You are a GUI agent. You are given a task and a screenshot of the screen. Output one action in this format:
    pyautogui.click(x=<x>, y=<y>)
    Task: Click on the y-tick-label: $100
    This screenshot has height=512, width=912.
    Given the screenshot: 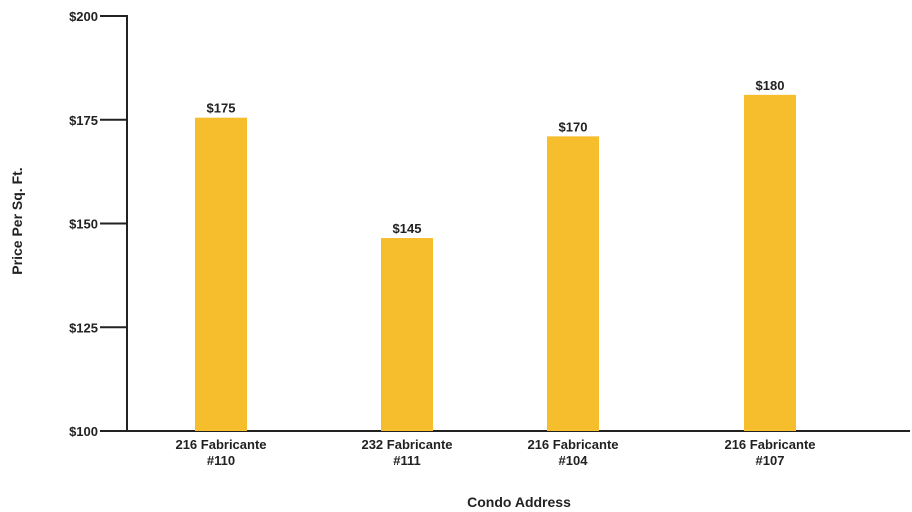 What is the action you would take?
    pyautogui.click(x=83, y=431)
    